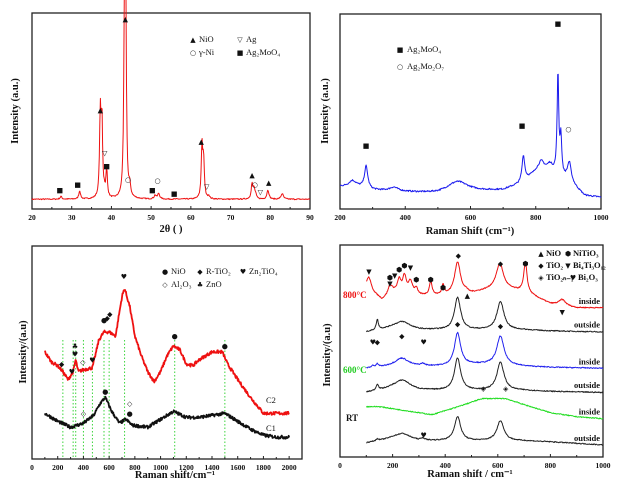 Image resolution: width=630 pixels, height=482 pixels. Describe the element at coordinates (541, 266) in the screenshot. I see `legend-marker-tio2: ◆` at that location.